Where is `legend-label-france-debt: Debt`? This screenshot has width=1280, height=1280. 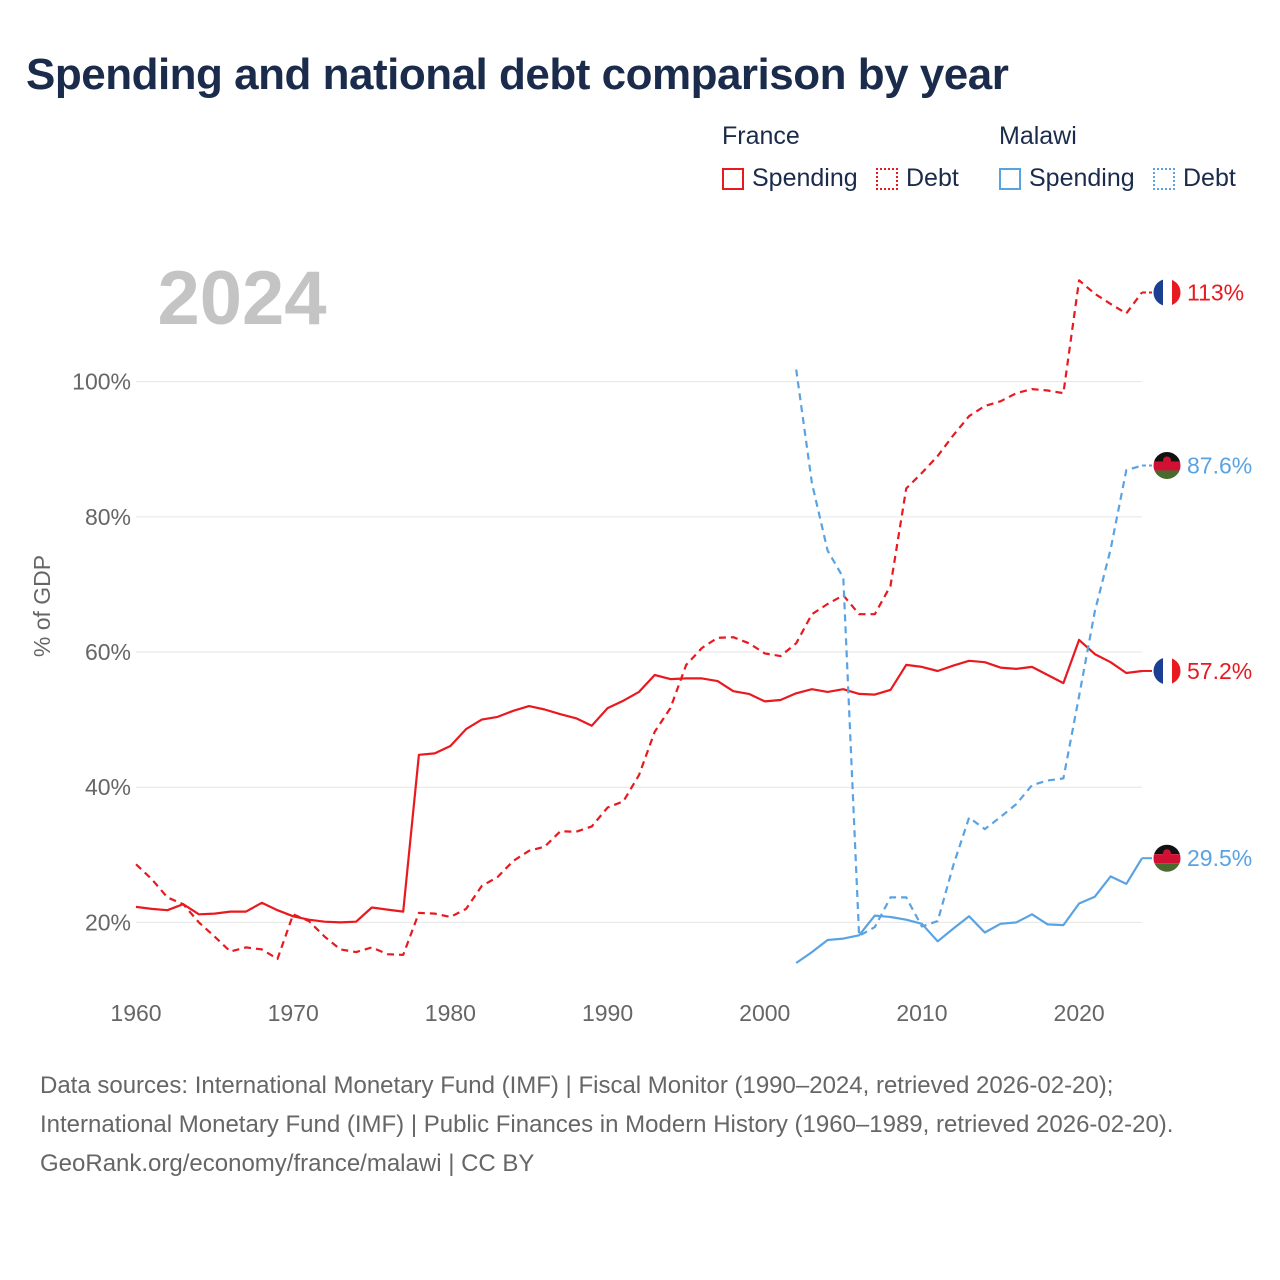 legend-label-france-debt: Debt is located at coordinates (932, 178).